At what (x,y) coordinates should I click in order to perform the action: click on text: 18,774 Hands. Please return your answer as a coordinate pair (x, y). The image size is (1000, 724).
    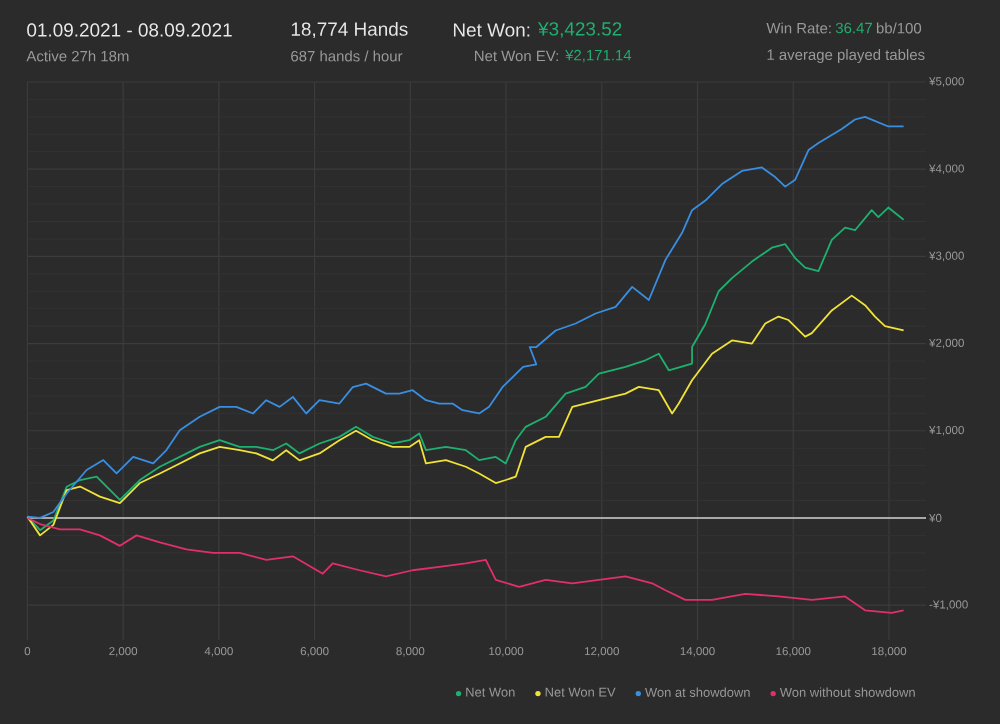
    Looking at the image, I should click on (349, 30).